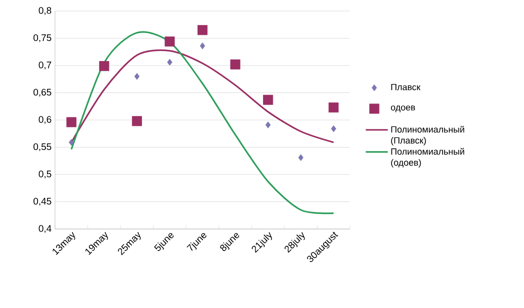  What do you see at coordinates (45, 11) in the screenshot?
I see `y-tick-label: 0,8` at bounding box center [45, 11].